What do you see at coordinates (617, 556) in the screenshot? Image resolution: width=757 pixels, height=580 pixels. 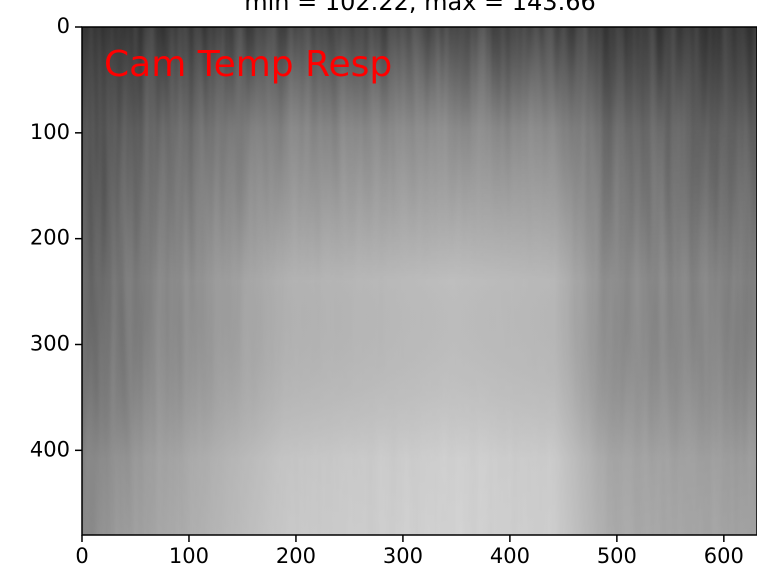 I see `x-tick-label: 500` at bounding box center [617, 556].